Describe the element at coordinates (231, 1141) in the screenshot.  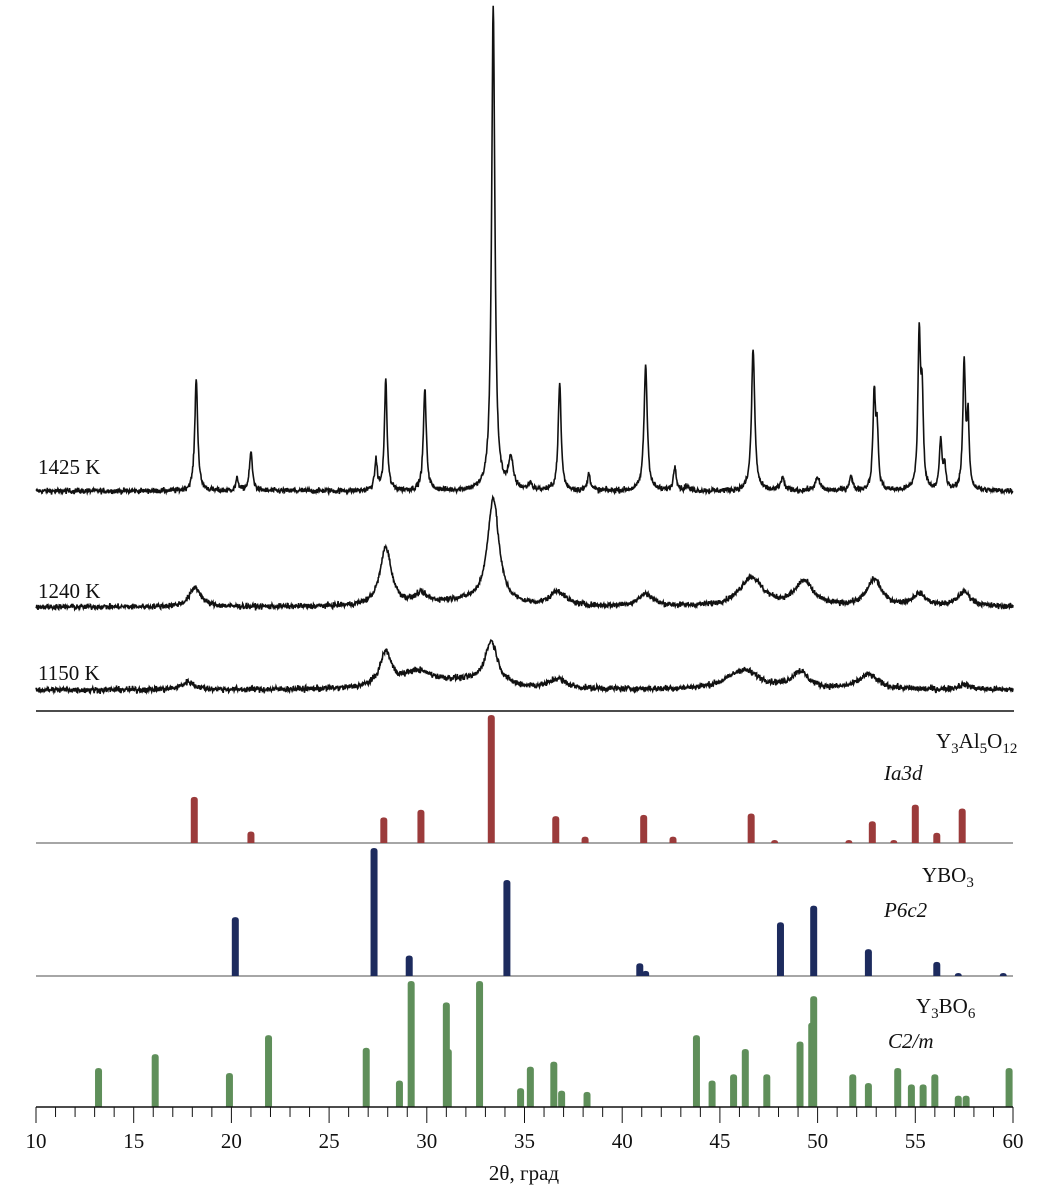
I see `x-tick-label: 20` at that location.